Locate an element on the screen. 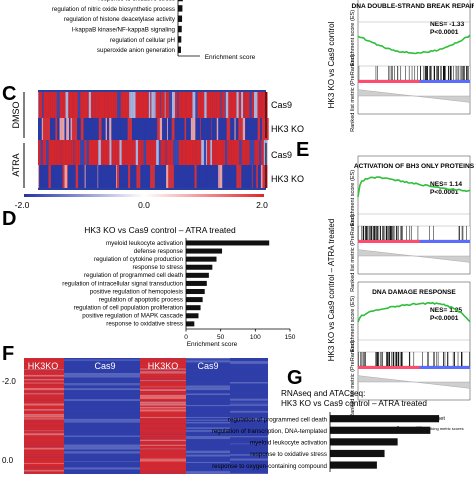 The width and height of the screenshot is (474, 479). x-tick-label: 150 is located at coordinates (290, 337).